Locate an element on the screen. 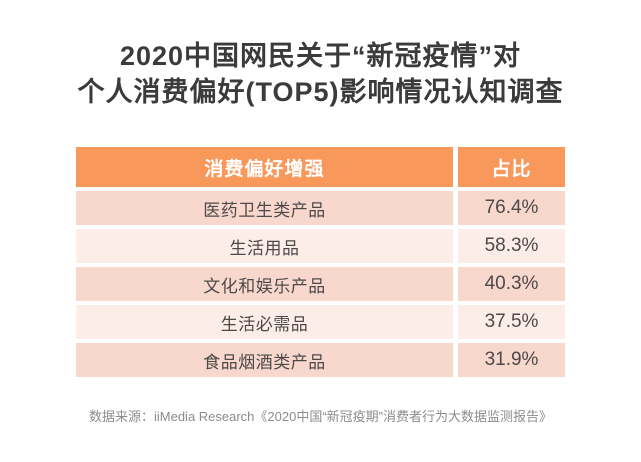  table-header-category: 消费偏好增强 is located at coordinates (264, 167).